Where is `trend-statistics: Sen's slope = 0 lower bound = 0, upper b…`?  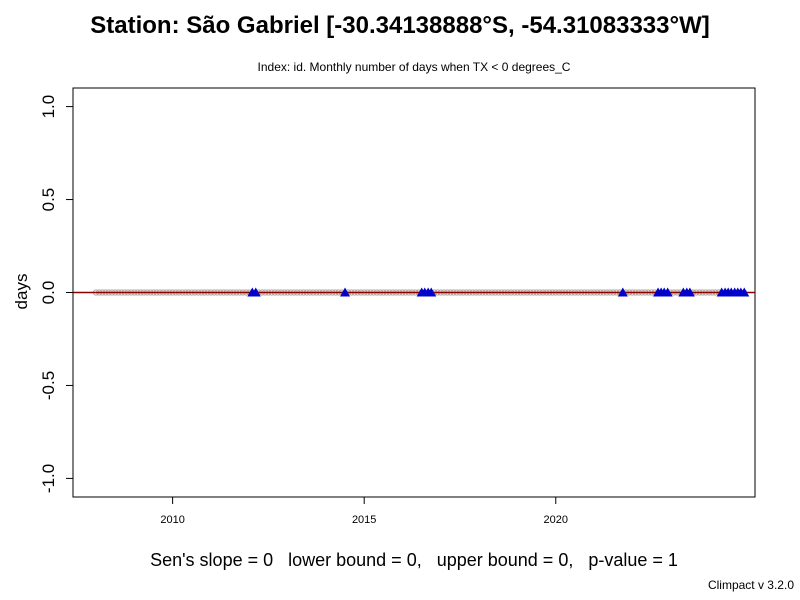 trend-statistics: Sen's slope = 0 lower bound = 0, upper b… is located at coordinates (414, 560).